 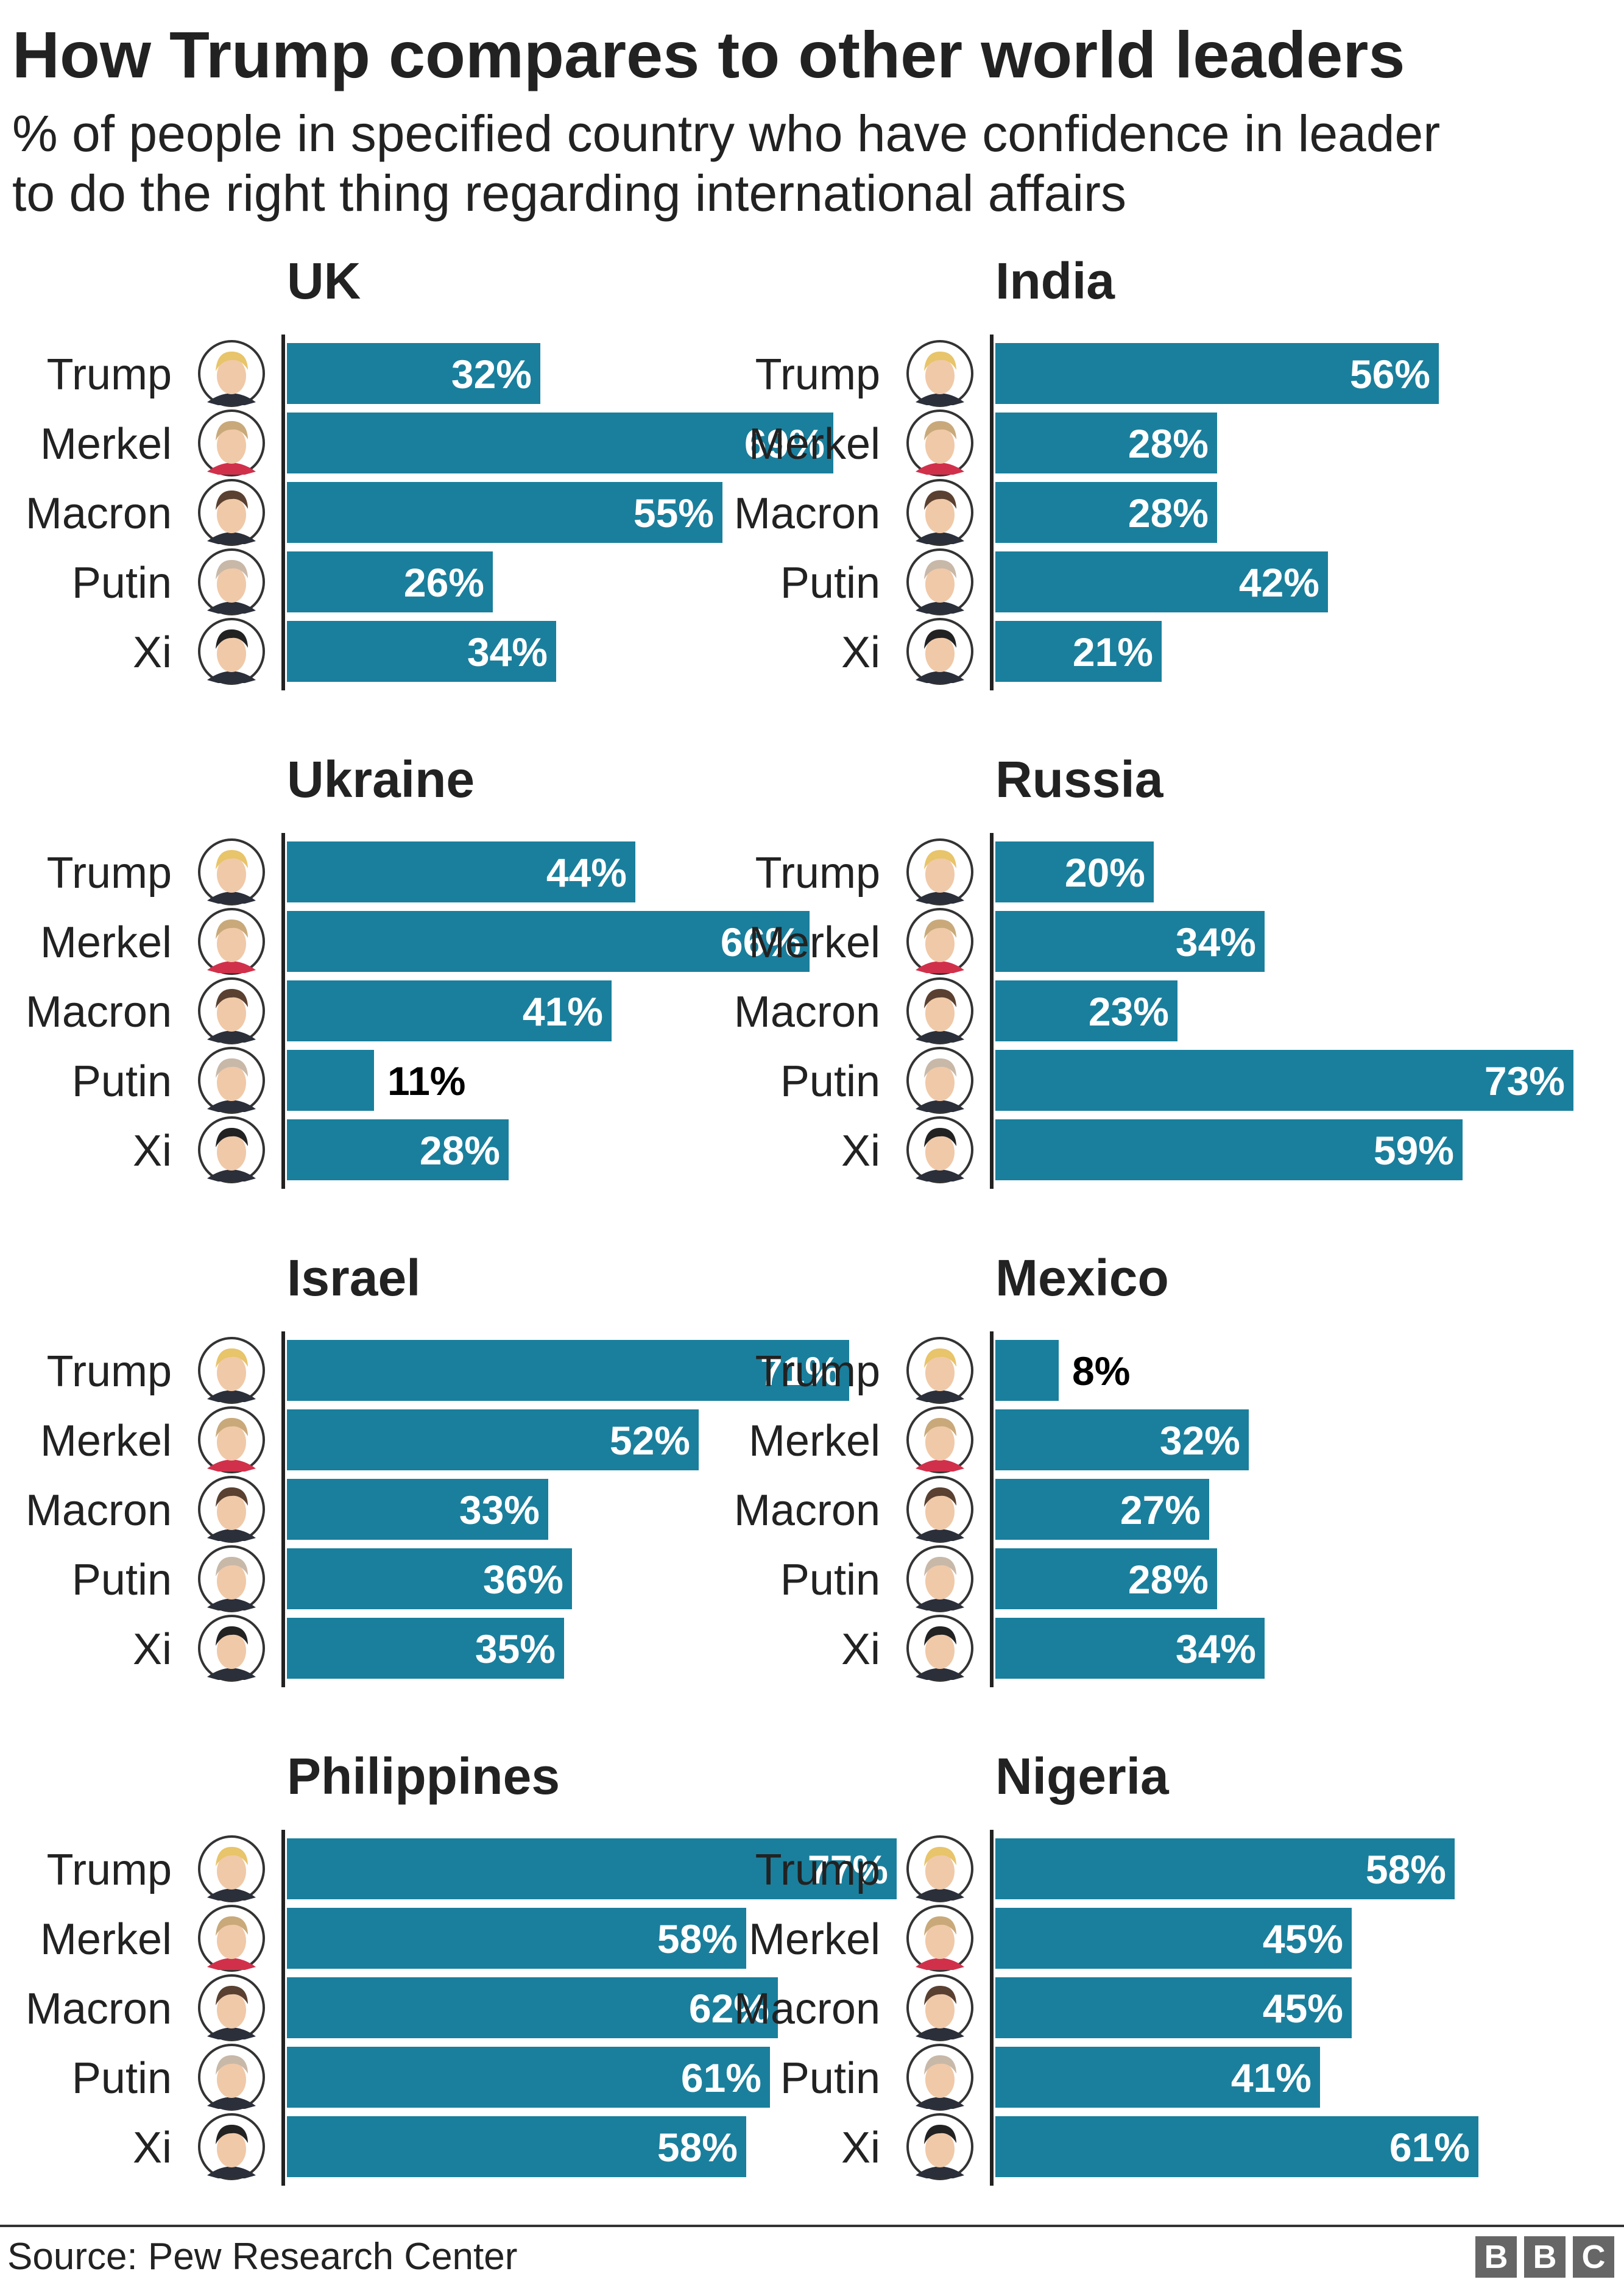 I want to click on leader-label-india-xi: Xi, so click(x=860, y=652).